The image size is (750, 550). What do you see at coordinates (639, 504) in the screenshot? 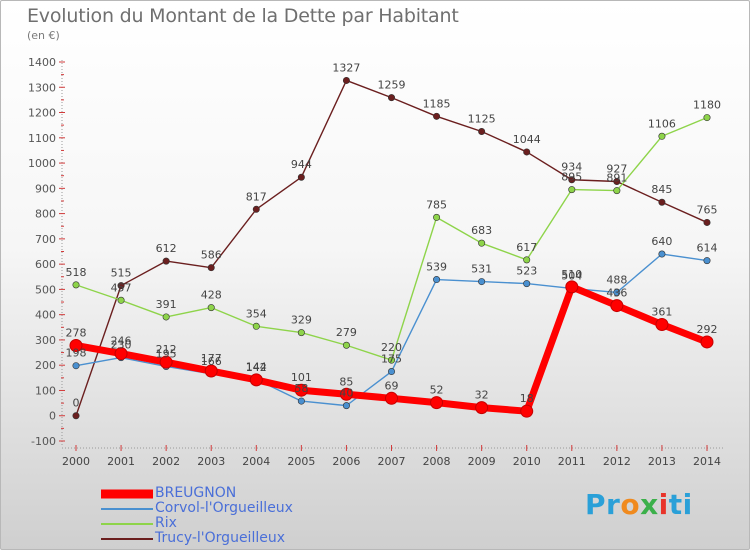
I see `proxiti-logo: Proxiti` at bounding box center [639, 504].